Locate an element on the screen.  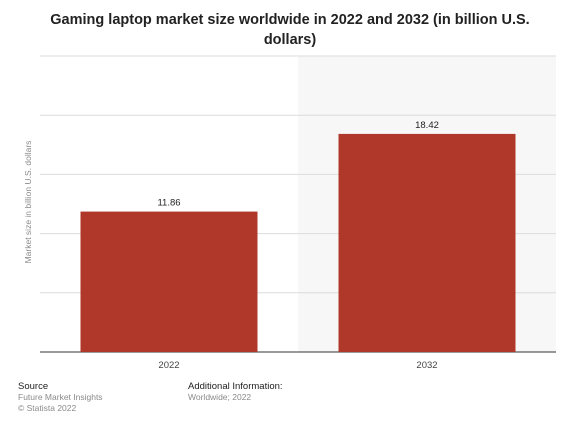
bar-2022 is located at coordinates (169, 281).